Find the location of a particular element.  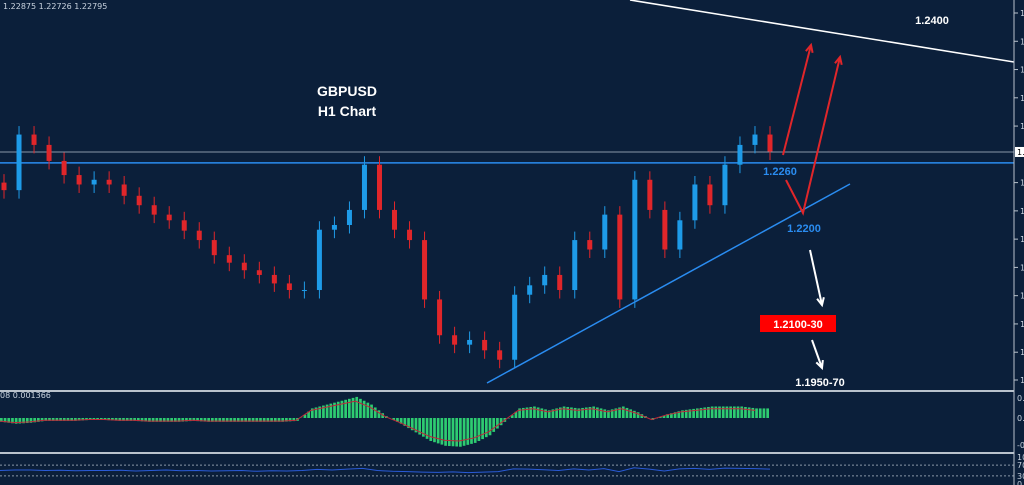

macd-readout: 08 0.001366 is located at coordinates (25, 395).